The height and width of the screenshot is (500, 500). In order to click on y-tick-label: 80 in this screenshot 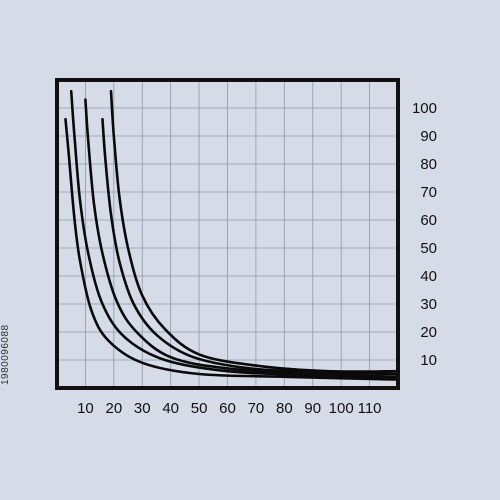, I will do `click(428, 164)`.